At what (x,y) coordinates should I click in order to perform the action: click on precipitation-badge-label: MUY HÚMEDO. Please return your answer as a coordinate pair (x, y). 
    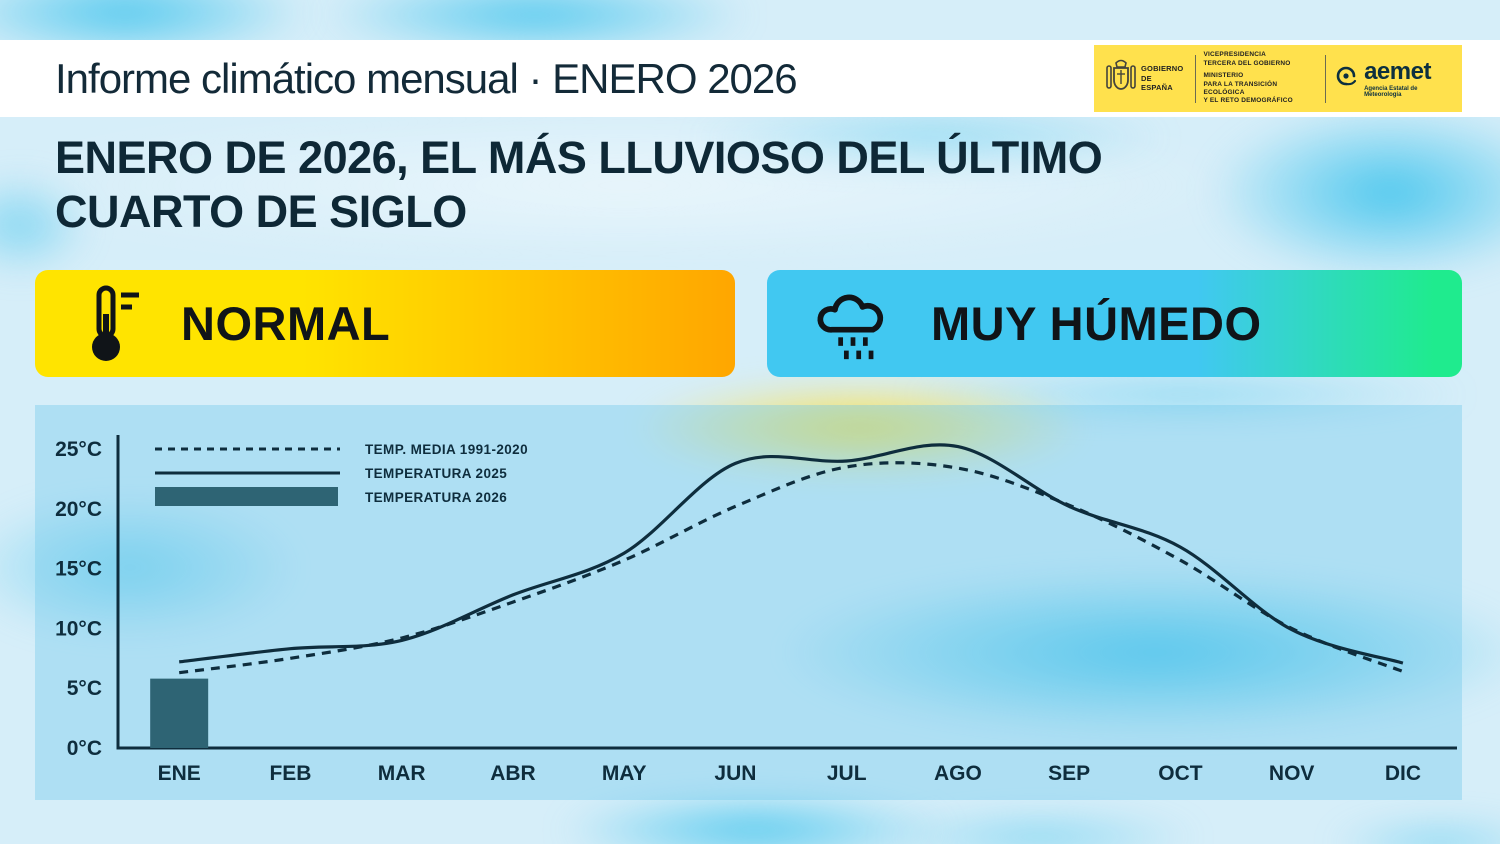
    Looking at the image, I should click on (1096, 323).